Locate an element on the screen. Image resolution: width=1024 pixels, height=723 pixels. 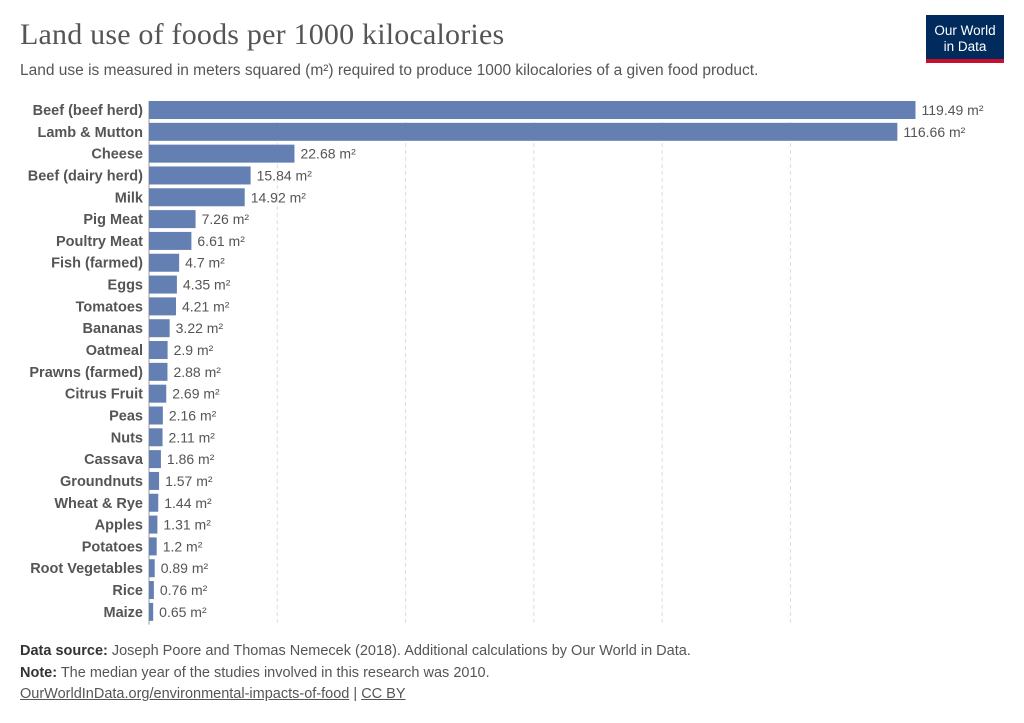
value-label: 6.61 m² is located at coordinates (221, 241).